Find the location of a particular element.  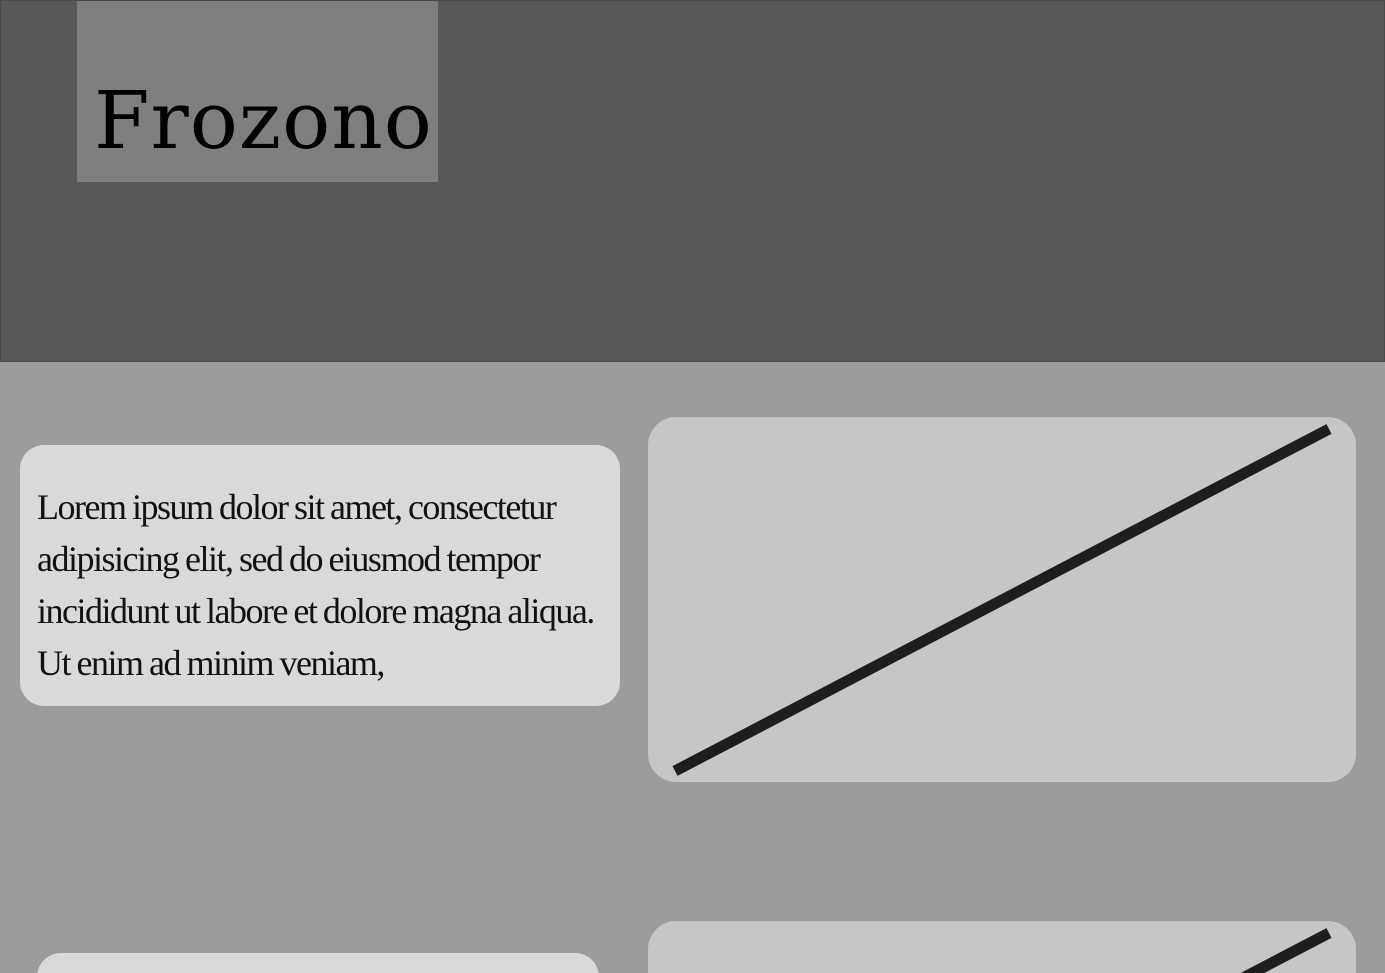

image-placeholder is located at coordinates (1002, 947).